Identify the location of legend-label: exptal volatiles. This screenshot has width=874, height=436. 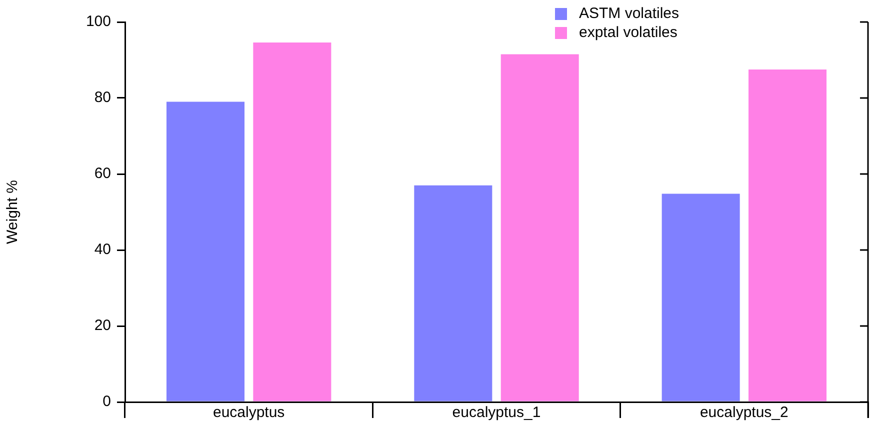
(628, 32).